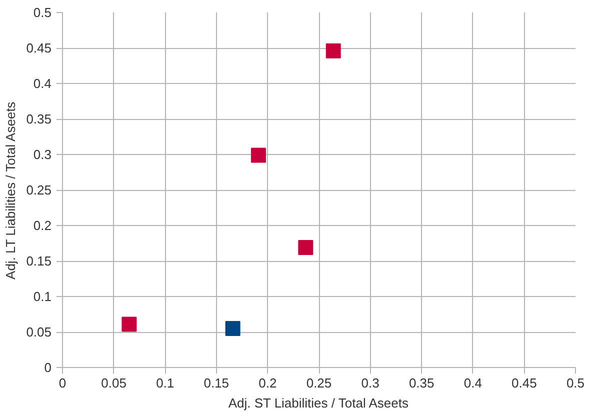 This screenshot has height=413, width=590. What do you see at coordinates (165, 383) in the screenshot?
I see `x-tick-label: 0.1` at bounding box center [165, 383].